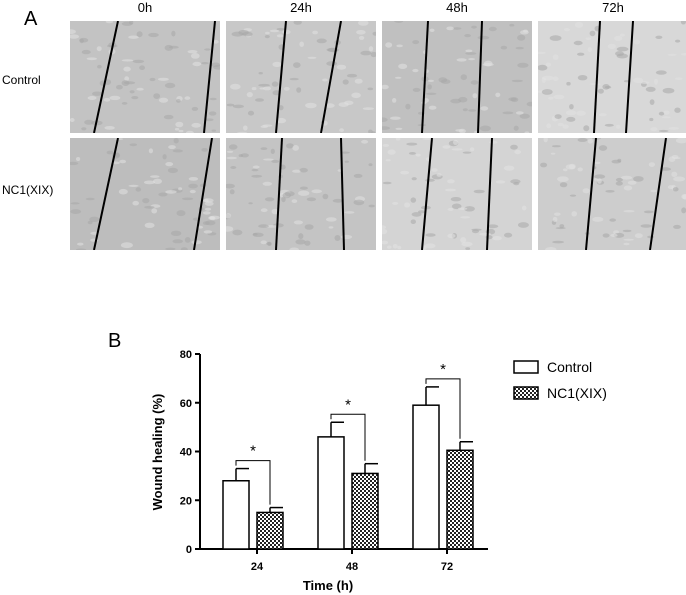 Image resolution: width=686 pixels, height=595 pixels. Describe the element at coordinates (569, 367) in the screenshot. I see `legend-label-control: Control` at that location.